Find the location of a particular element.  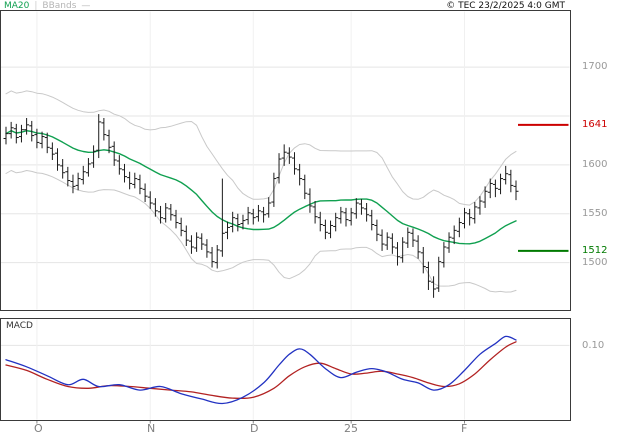

indicator-legend: MA20 | BBands — is located at coordinates (47, 6).